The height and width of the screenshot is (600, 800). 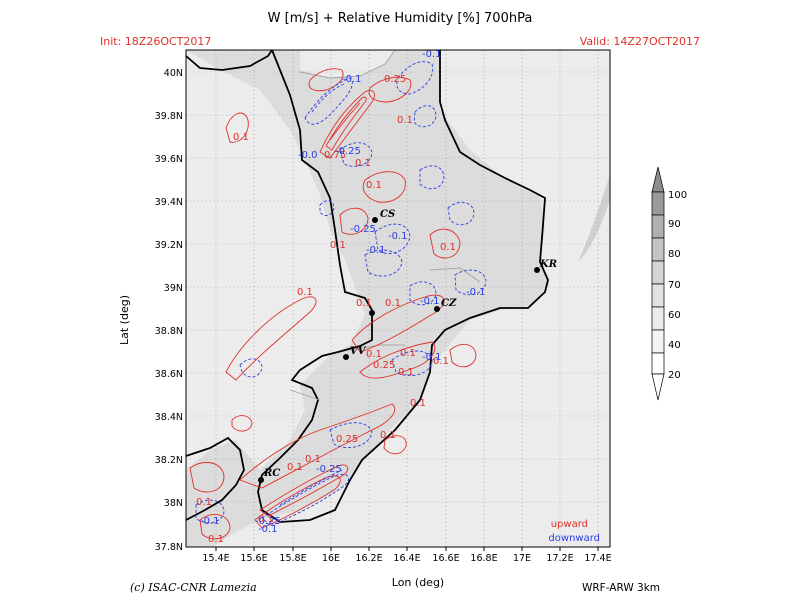 I want to click on svg-text: CS, so click(x=387, y=214).